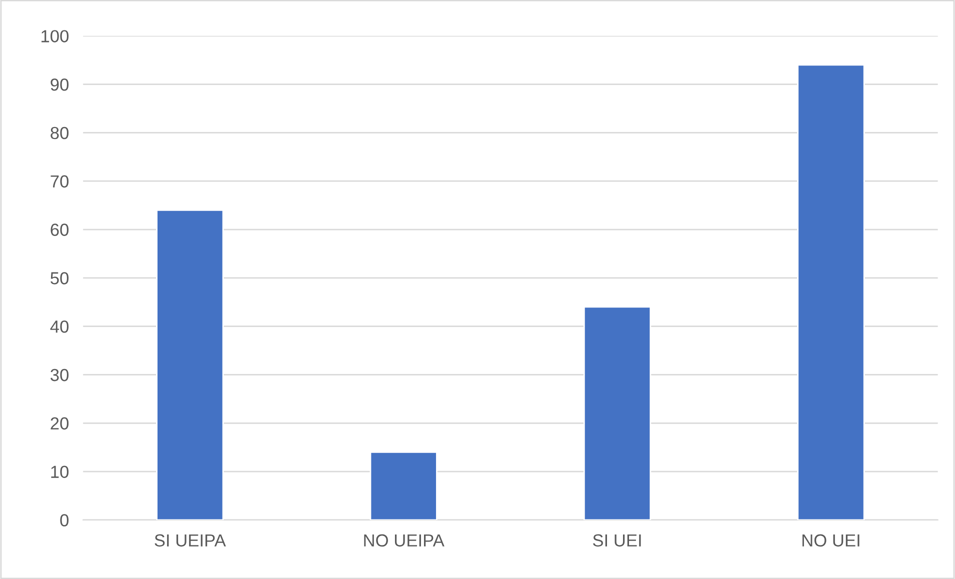 Image resolution: width=955 pixels, height=579 pixels. Describe the element at coordinates (59, 230) in the screenshot. I see `y-tick-label: 60` at that location.